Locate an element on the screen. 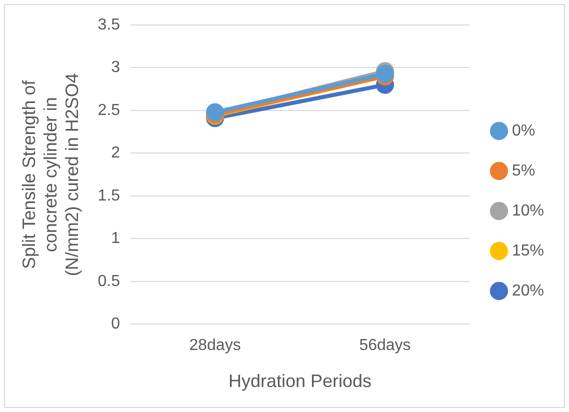  y-tick-label: 0.5 is located at coordinates (109, 281).